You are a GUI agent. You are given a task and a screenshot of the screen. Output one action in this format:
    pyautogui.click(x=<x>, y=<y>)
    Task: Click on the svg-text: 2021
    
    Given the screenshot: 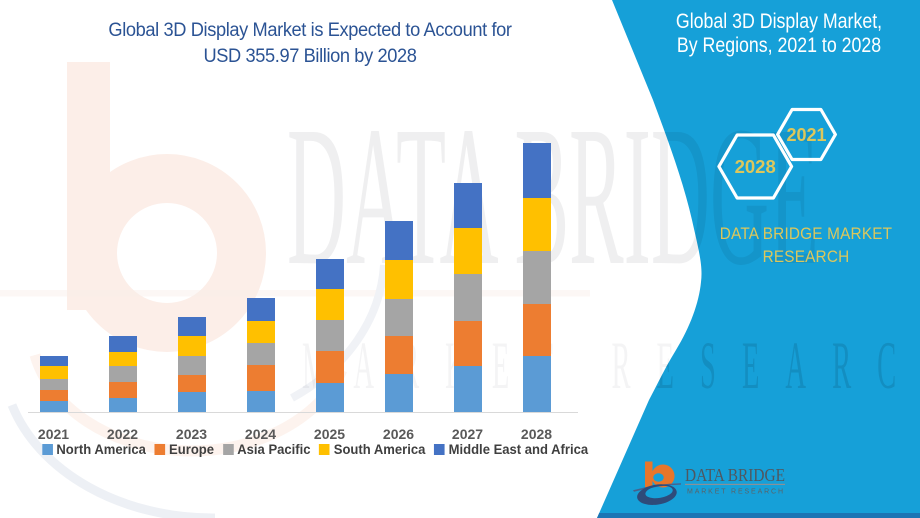 What is the action you would take?
    pyautogui.click(x=806, y=135)
    